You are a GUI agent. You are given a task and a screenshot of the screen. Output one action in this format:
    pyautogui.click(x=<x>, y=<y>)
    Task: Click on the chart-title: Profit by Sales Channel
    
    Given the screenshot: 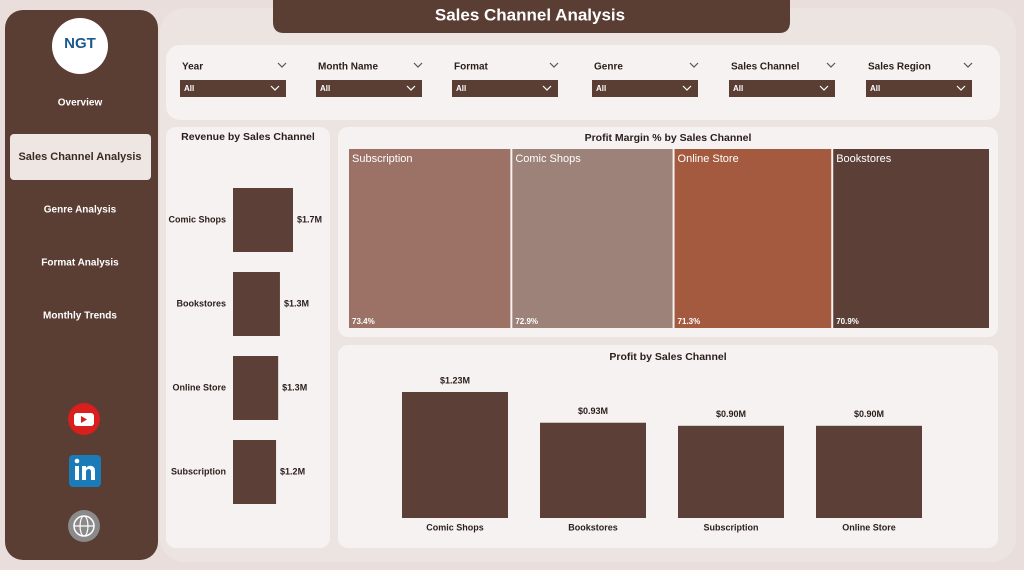 What is the action you would take?
    pyautogui.click(x=667, y=357)
    